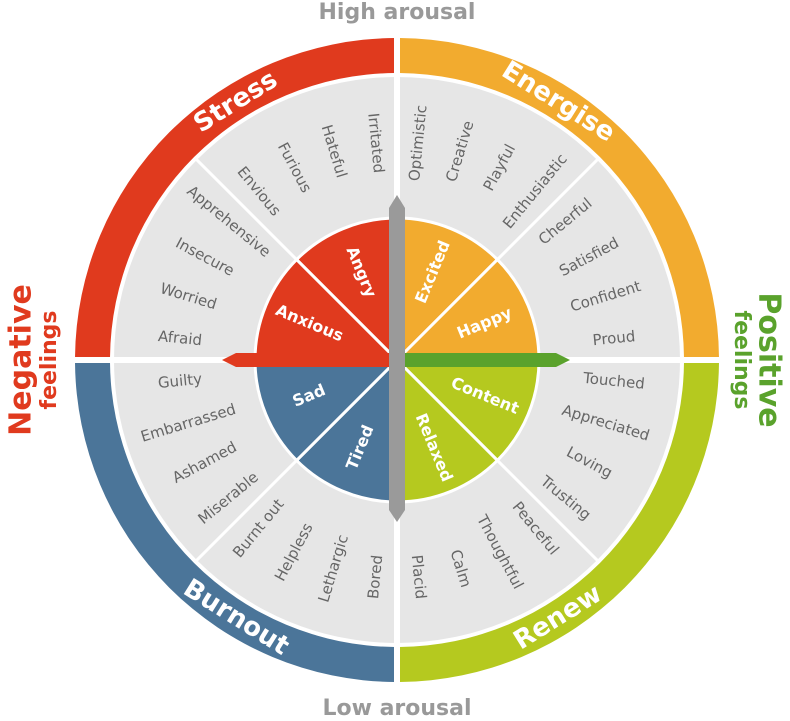 Image resolution: width=790 pixels, height=721 pixels. I want to click on low-arousal: Low arousal, so click(396, 708).